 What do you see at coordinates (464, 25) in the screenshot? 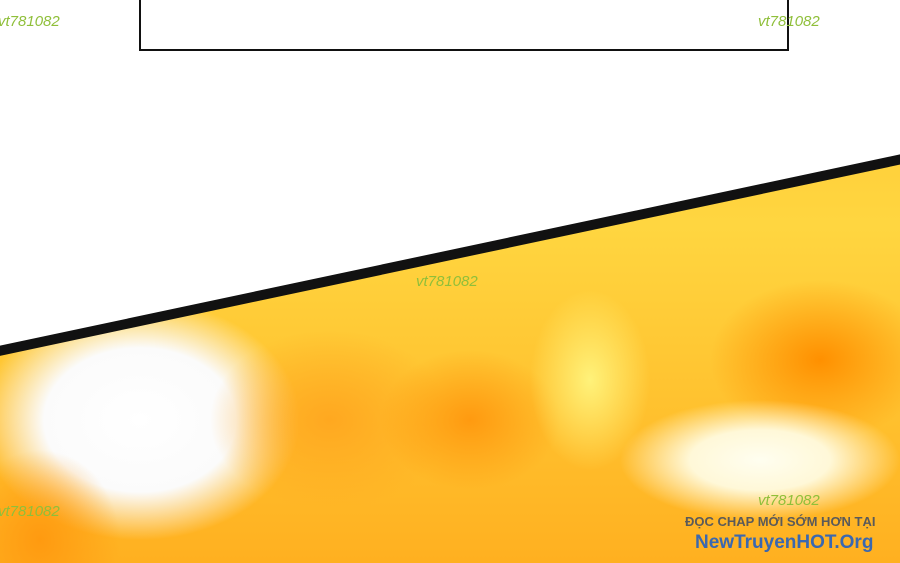
I see `upper-panel-frame` at bounding box center [464, 25].